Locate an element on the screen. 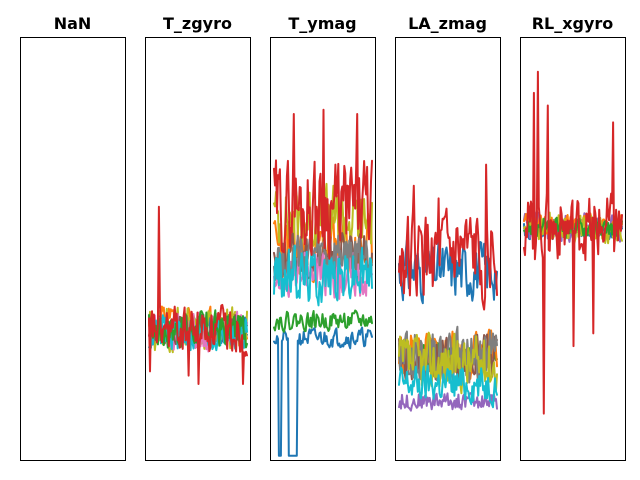 The height and width of the screenshot is (480, 640). panel-2-series is located at coordinates (323, 282).